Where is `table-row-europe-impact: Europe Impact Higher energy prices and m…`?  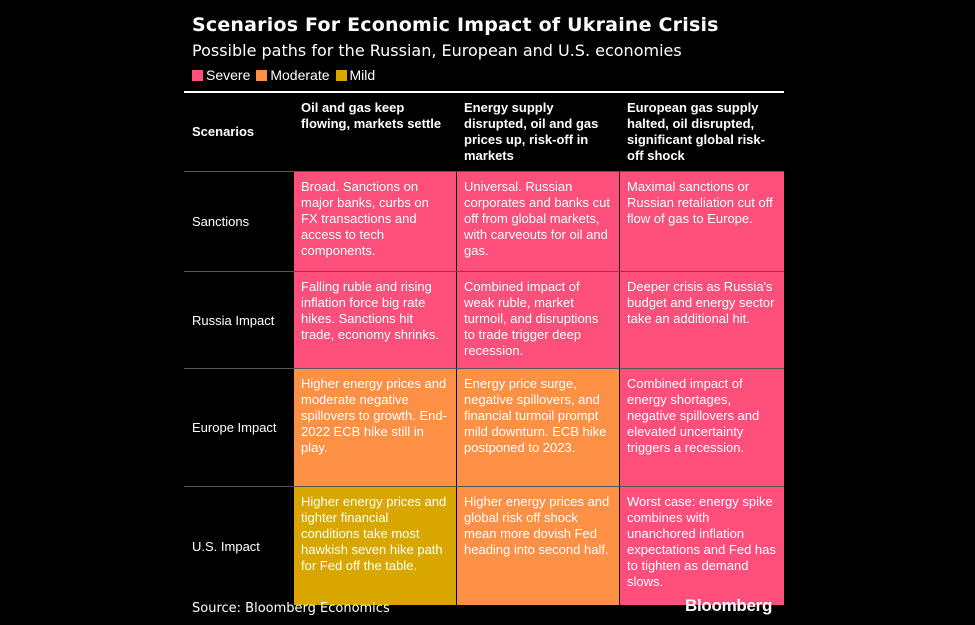 table-row-europe-impact: Europe Impact Higher energy prices and m… is located at coordinates (484, 427).